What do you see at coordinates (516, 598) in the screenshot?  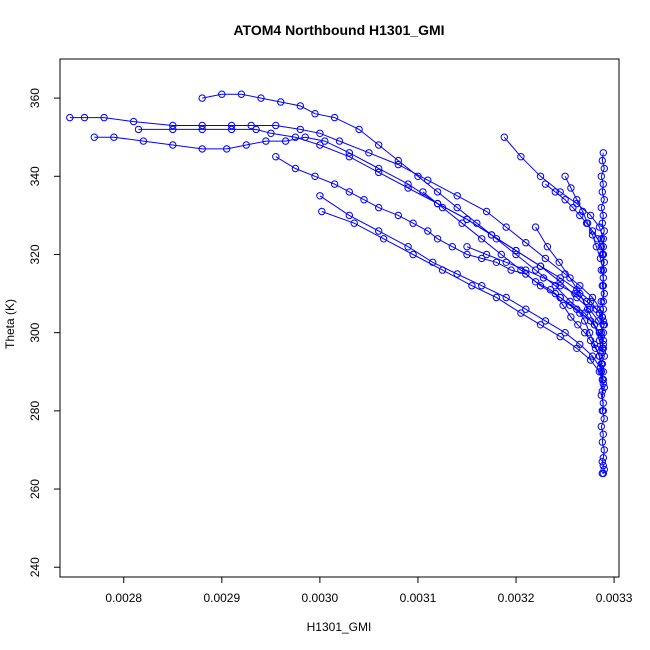 I see `x-tick-label: 0.0032` at bounding box center [516, 598].